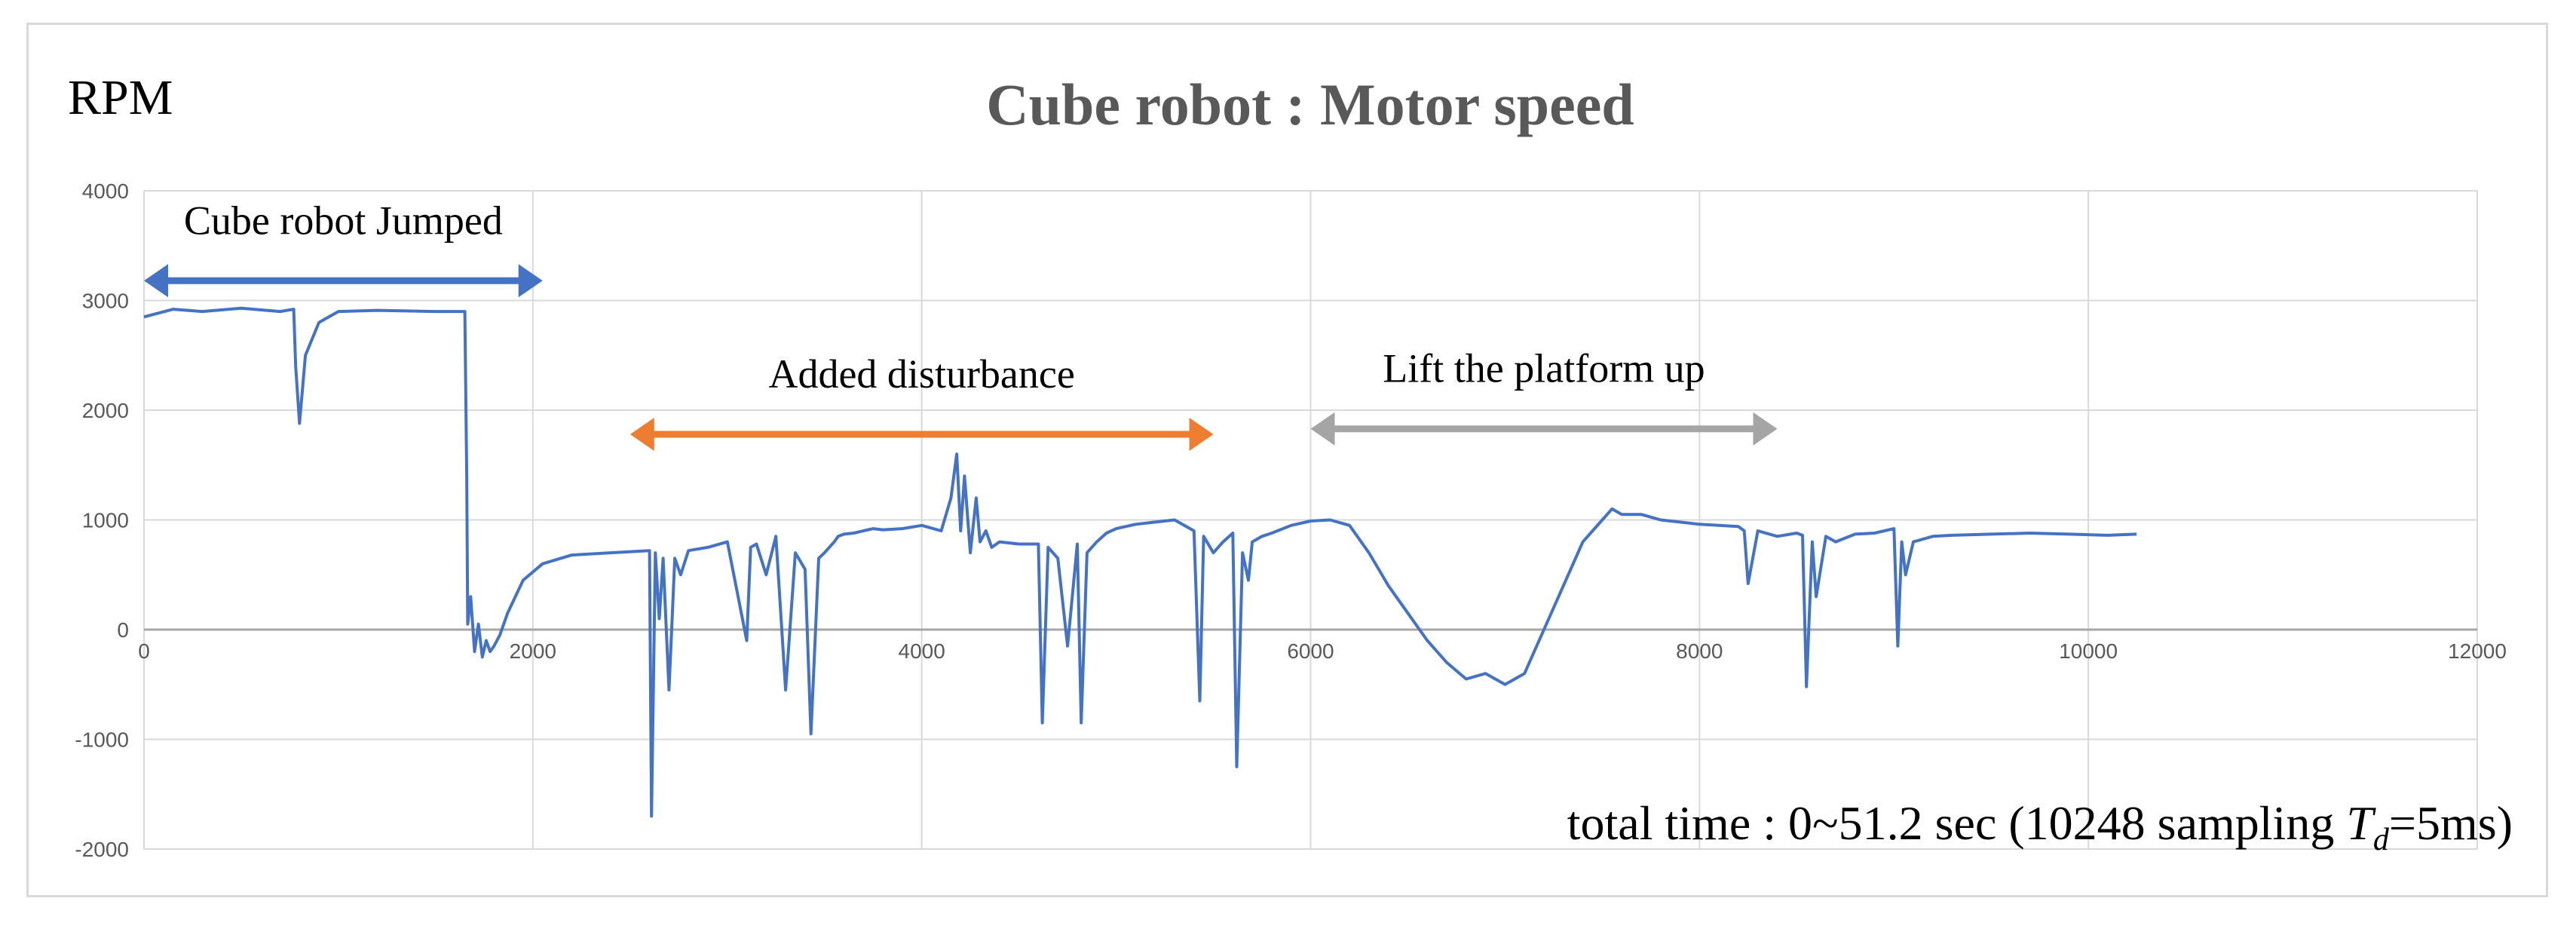  What do you see at coordinates (105, 410) in the screenshot?
I see `y-tick-label: 2000` at bounding box center [105, 410].